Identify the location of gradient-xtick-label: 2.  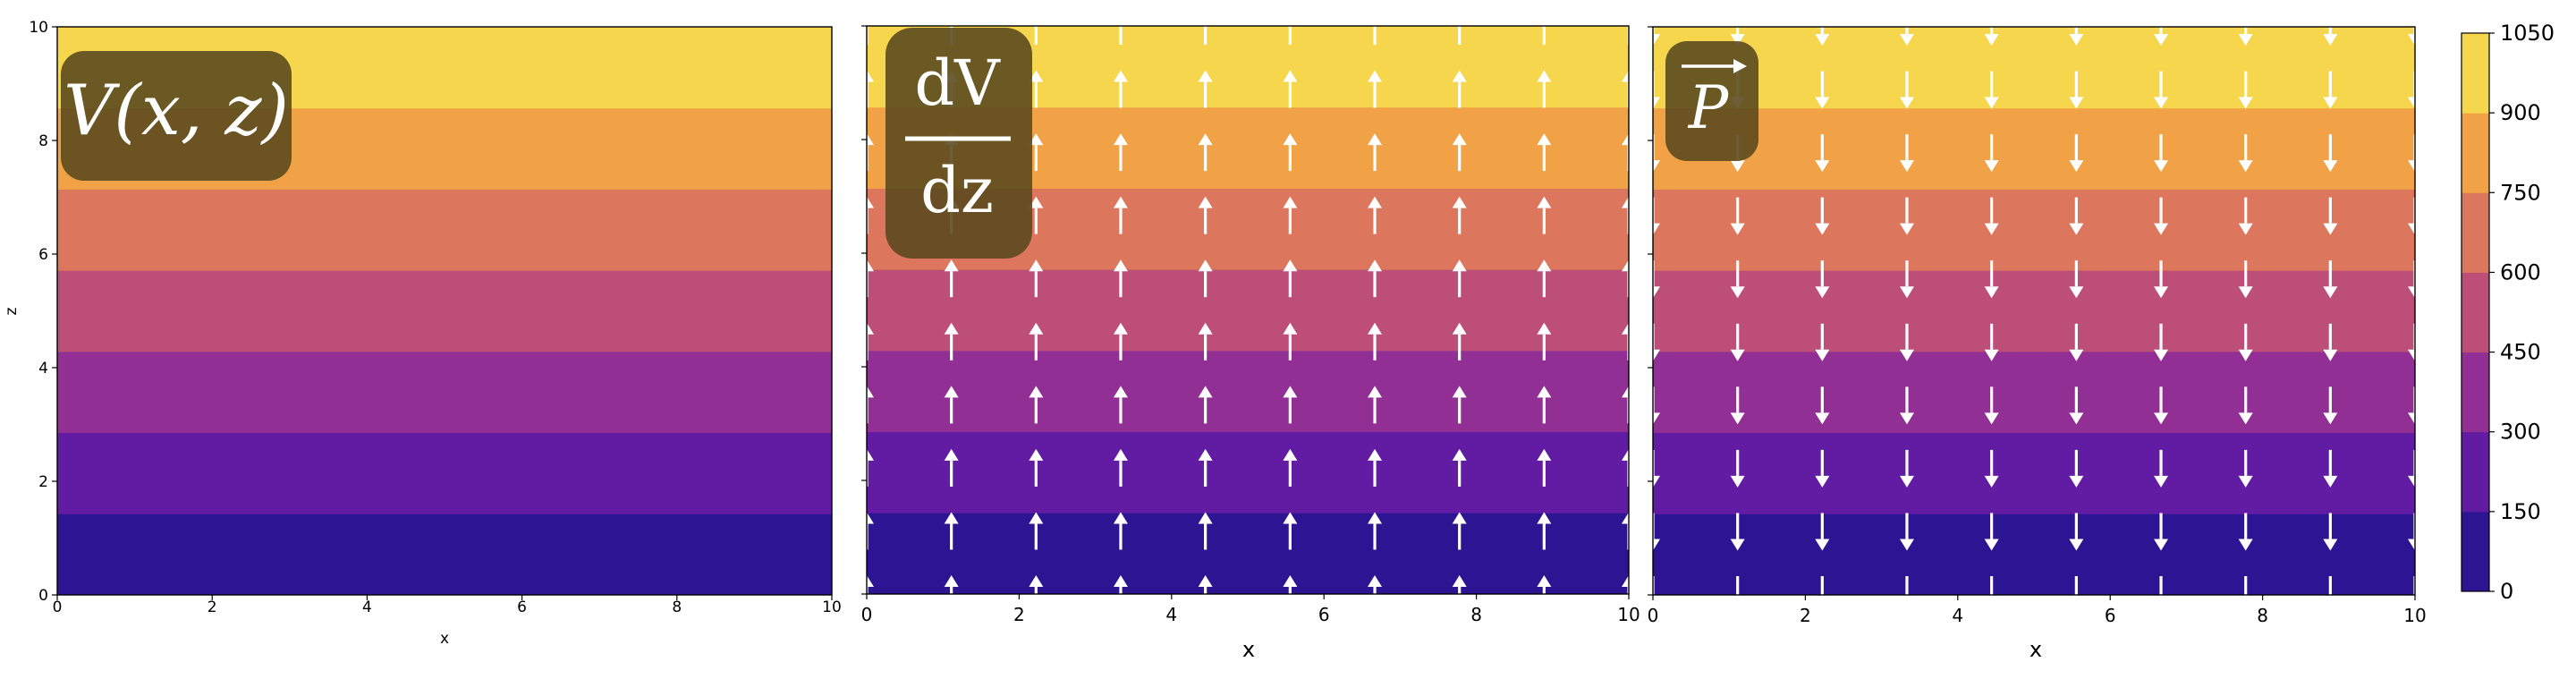
(1019, 614).